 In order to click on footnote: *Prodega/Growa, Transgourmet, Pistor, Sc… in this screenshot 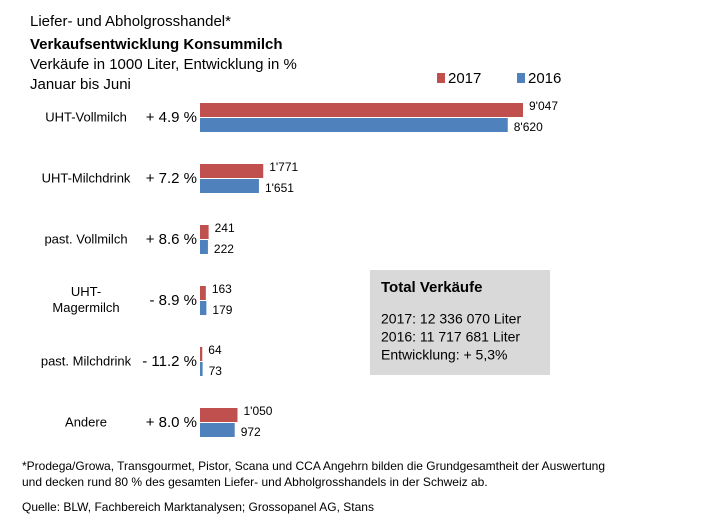, I will do `click(313, 466)`.